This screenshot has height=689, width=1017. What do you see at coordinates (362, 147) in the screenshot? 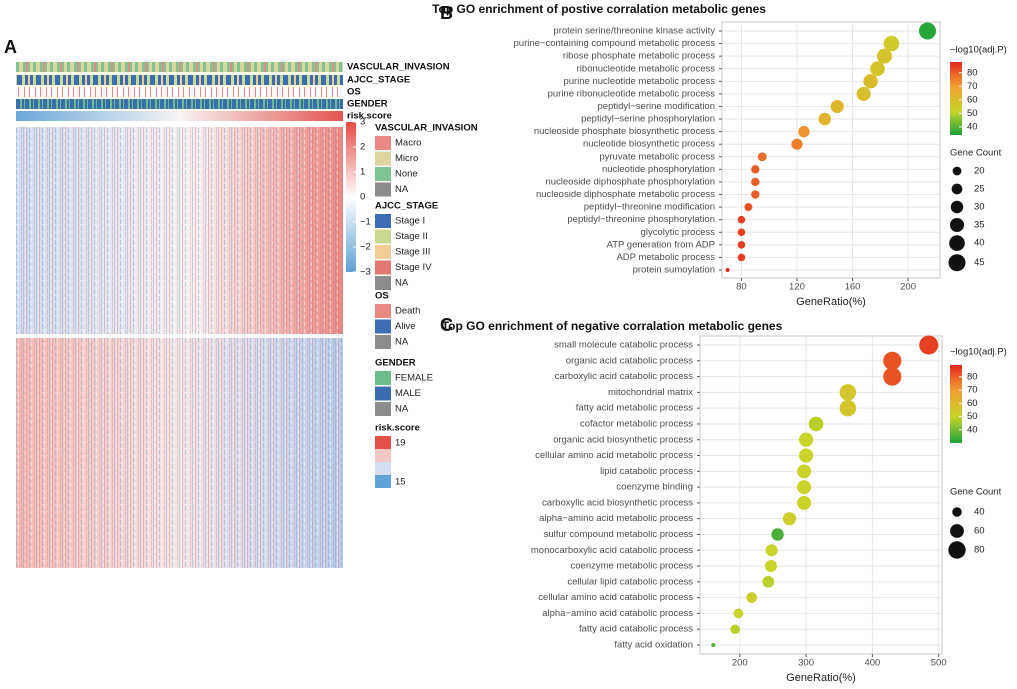
I see `colorbar-label: 2` at bounding box center [362, 147].